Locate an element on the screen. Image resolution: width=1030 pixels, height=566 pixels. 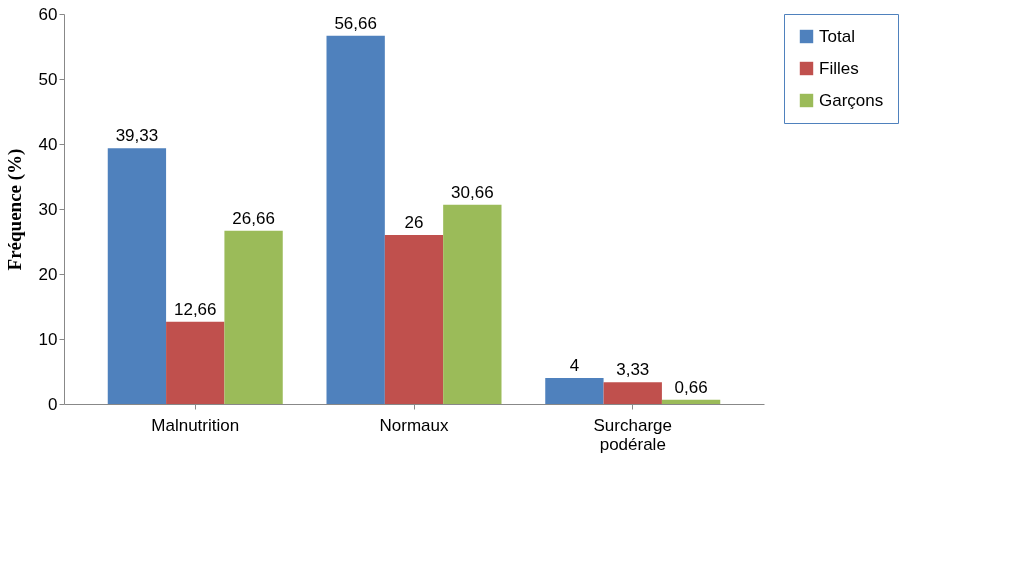
y-tick-label: 30 is located at coordinates (48, 209).